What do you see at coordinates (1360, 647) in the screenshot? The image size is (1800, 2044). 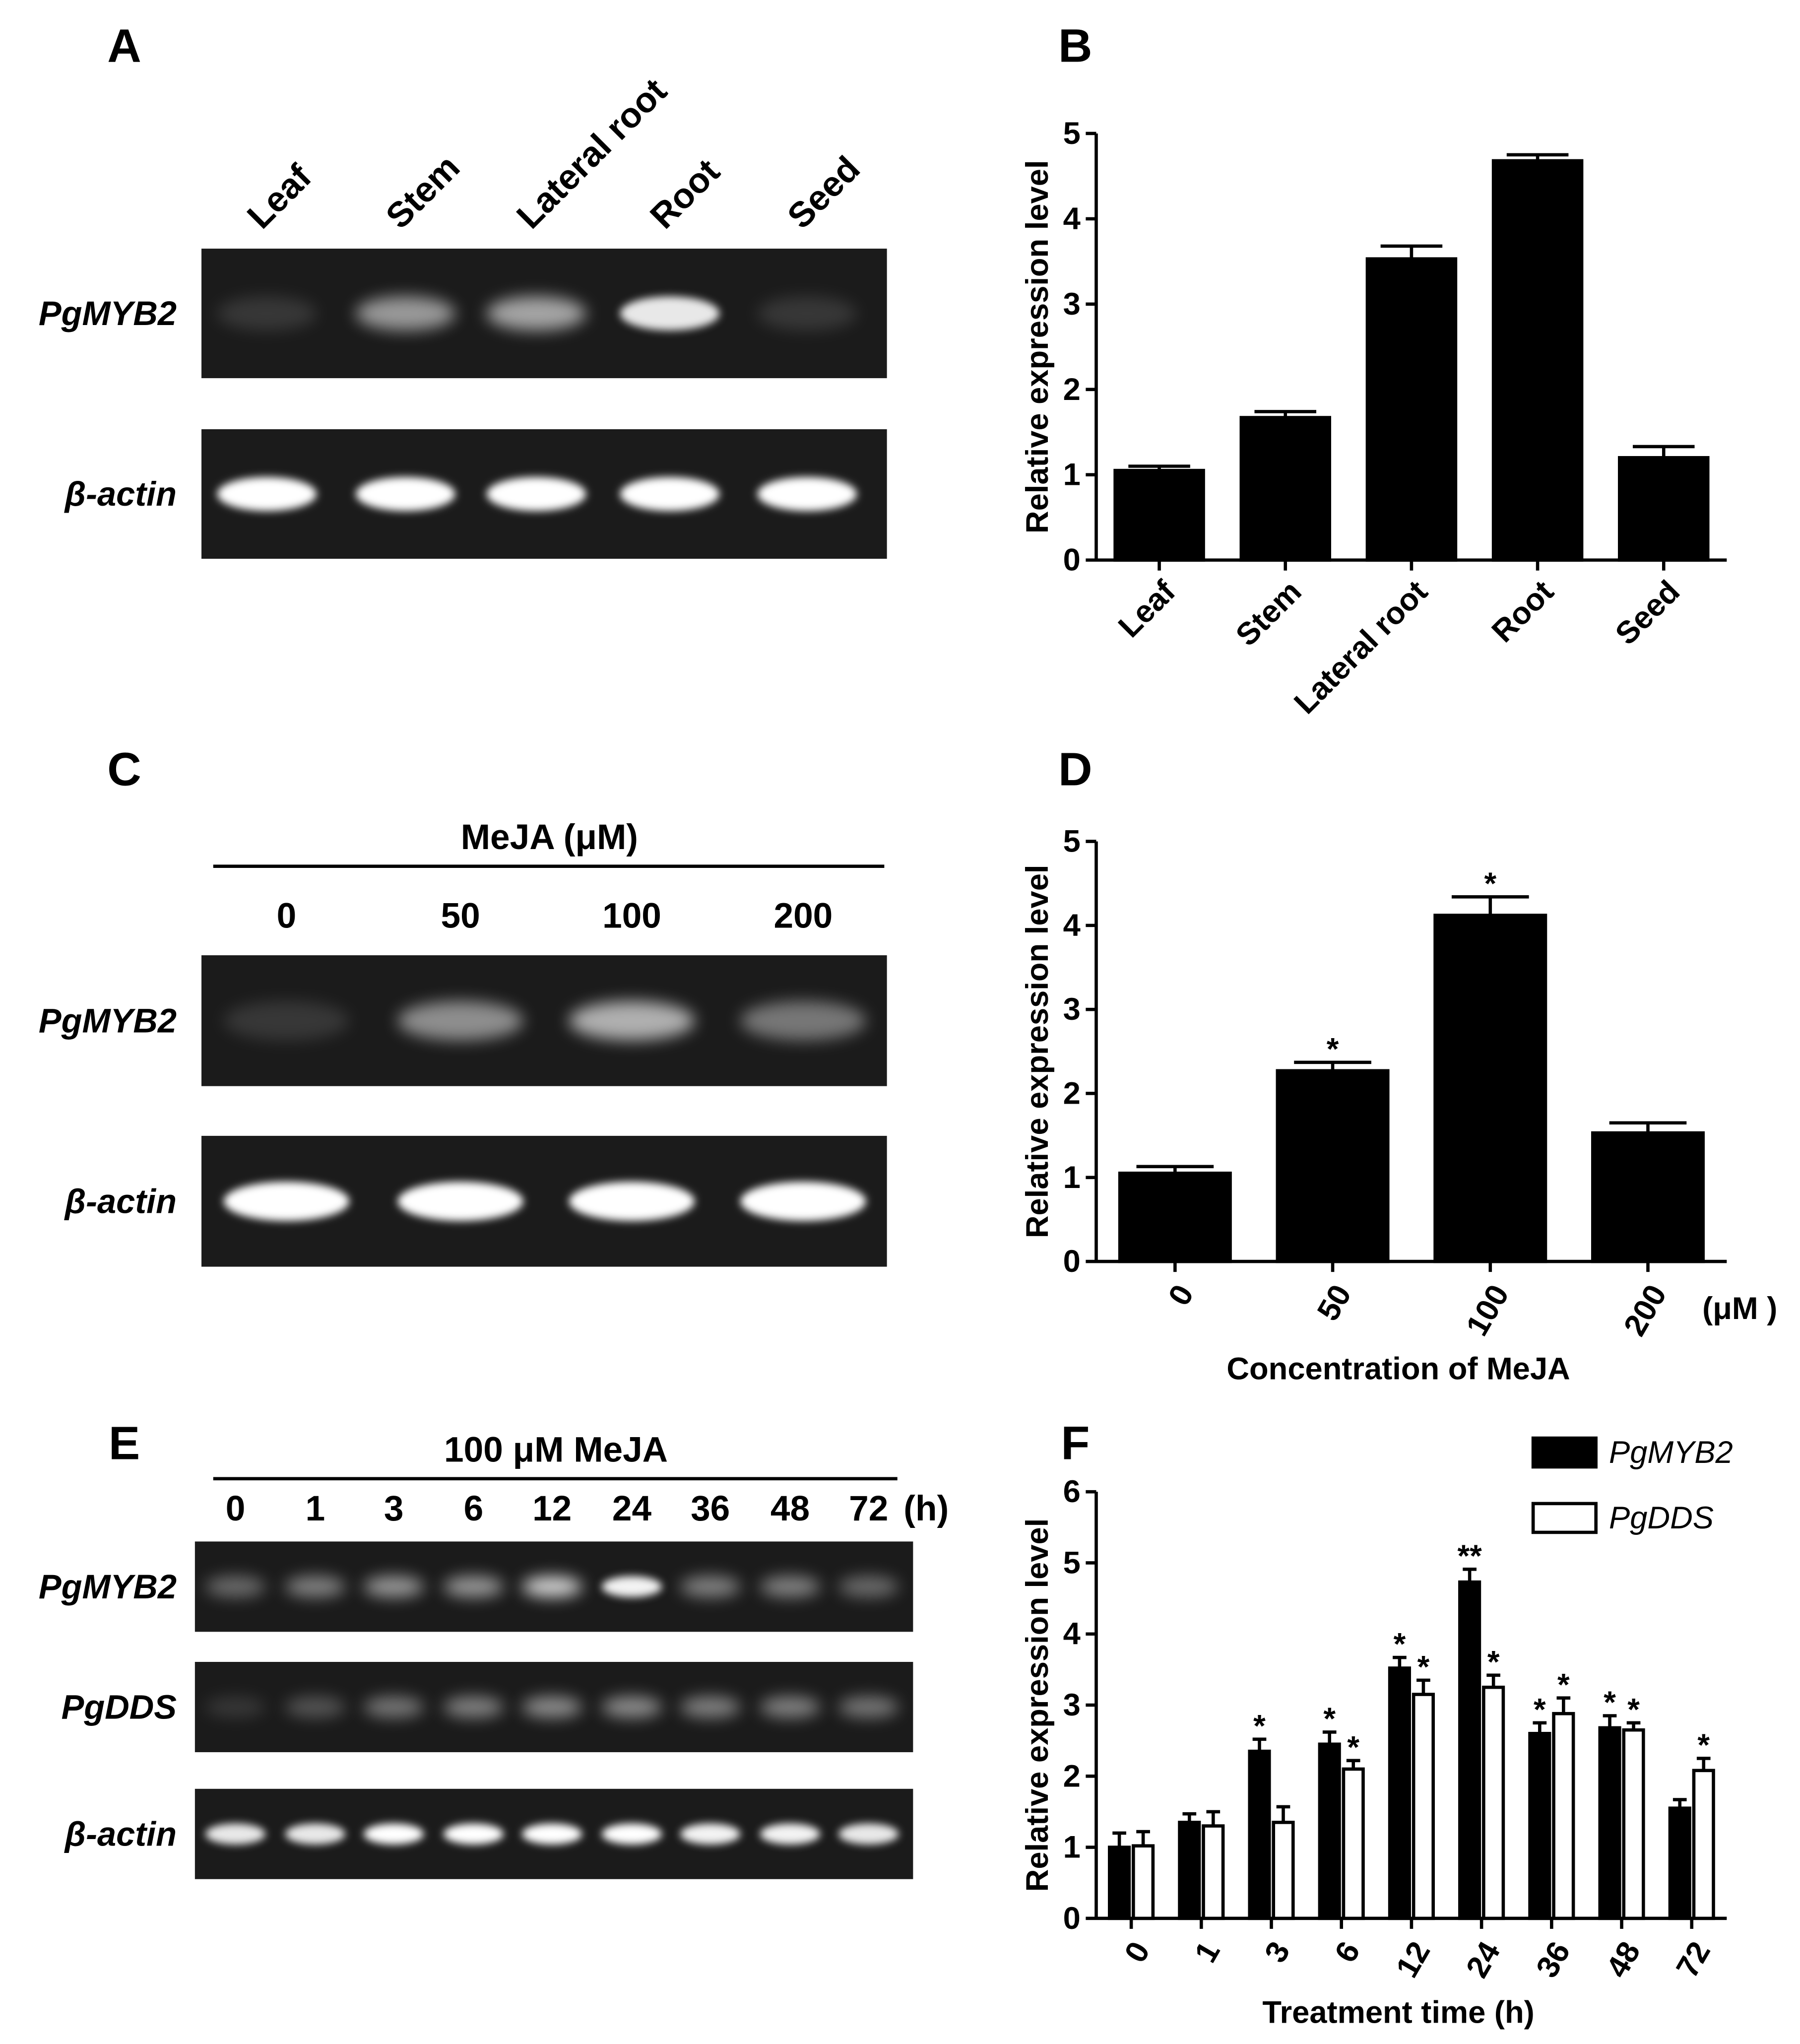 I see `x-tick-label: Lateral root` at bounding box center [1360, 647].